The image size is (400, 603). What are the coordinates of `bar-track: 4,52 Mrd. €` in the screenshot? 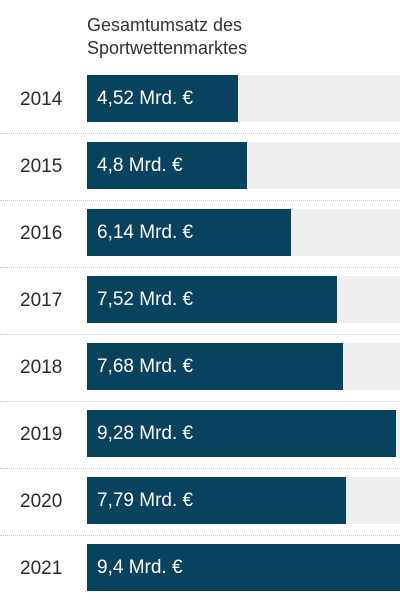 It's located at (243, 98).